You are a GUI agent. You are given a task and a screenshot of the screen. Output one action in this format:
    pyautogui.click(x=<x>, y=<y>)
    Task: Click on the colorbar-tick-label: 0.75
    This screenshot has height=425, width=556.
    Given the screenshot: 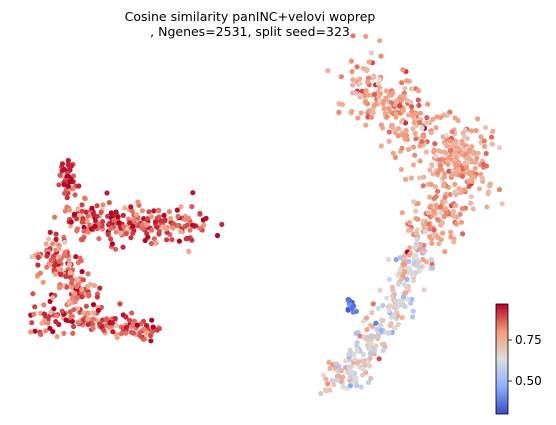 What is the action you would take?
    pyautogui.click(x=528, y=340)
    